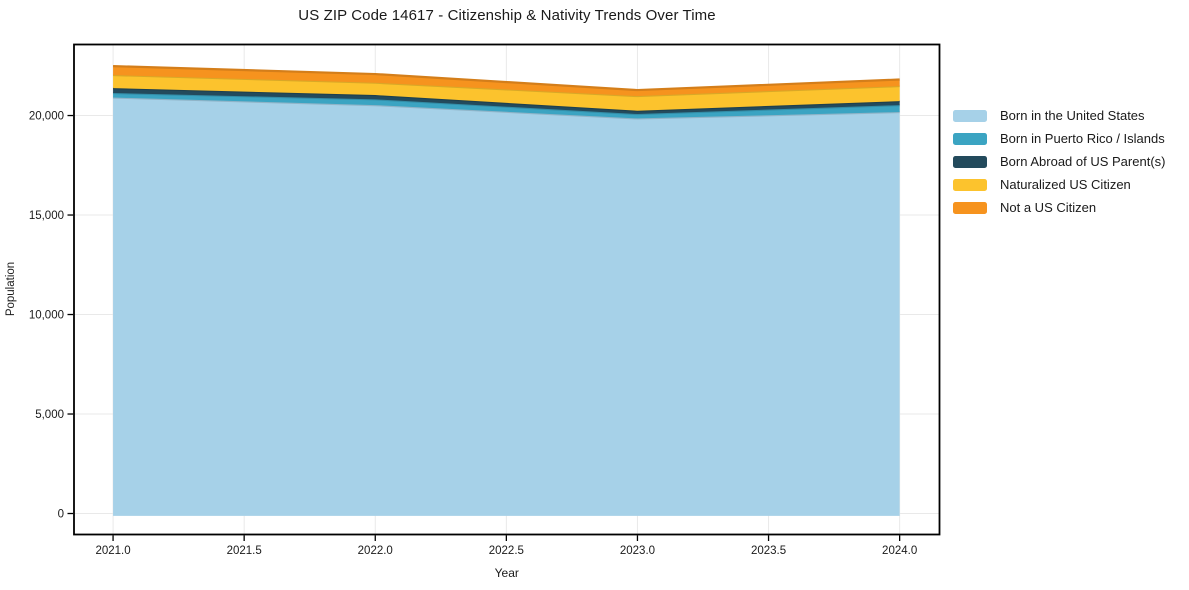  What do you see at coordinates (112, 551) in the screenshot?
I see `x-tick-label: 2021.0` at bounding box center [112, 551].